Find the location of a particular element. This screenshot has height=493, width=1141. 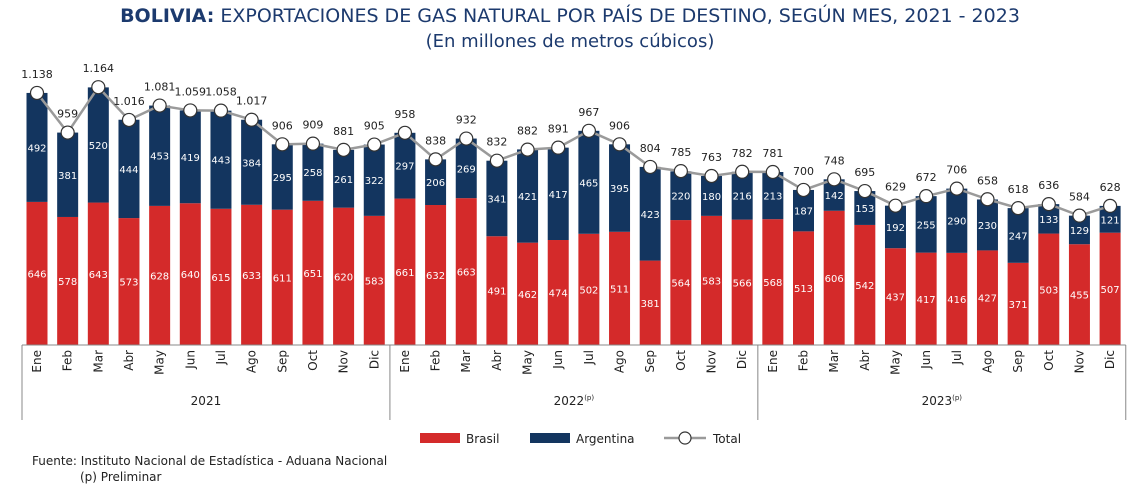

year-preliminary-mark: (p) is located at coordinates (957, 398).